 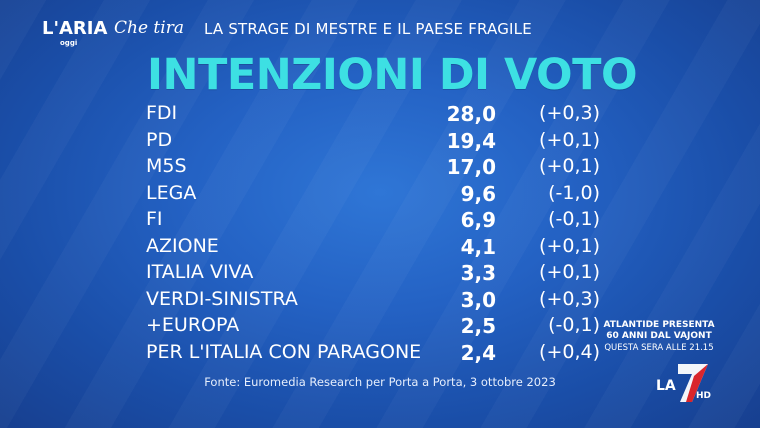 I want to click on table-row: ITALIA VIVA 3,3 (+0,1), so click(x=381, y=274).